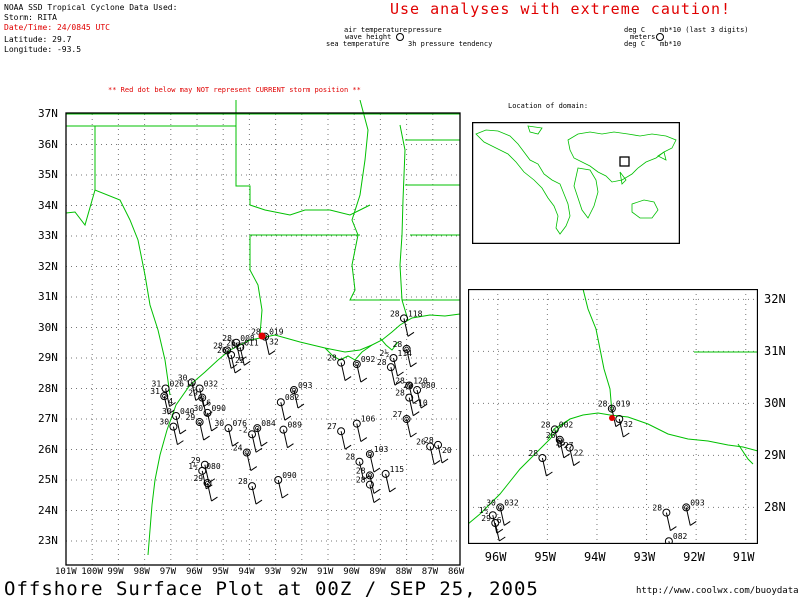 The height and width of the screenshot is (600, 800). Describe the element at coordinates (157, 384) in the screenshot. I see `obs-air-temp: 31` at that location.